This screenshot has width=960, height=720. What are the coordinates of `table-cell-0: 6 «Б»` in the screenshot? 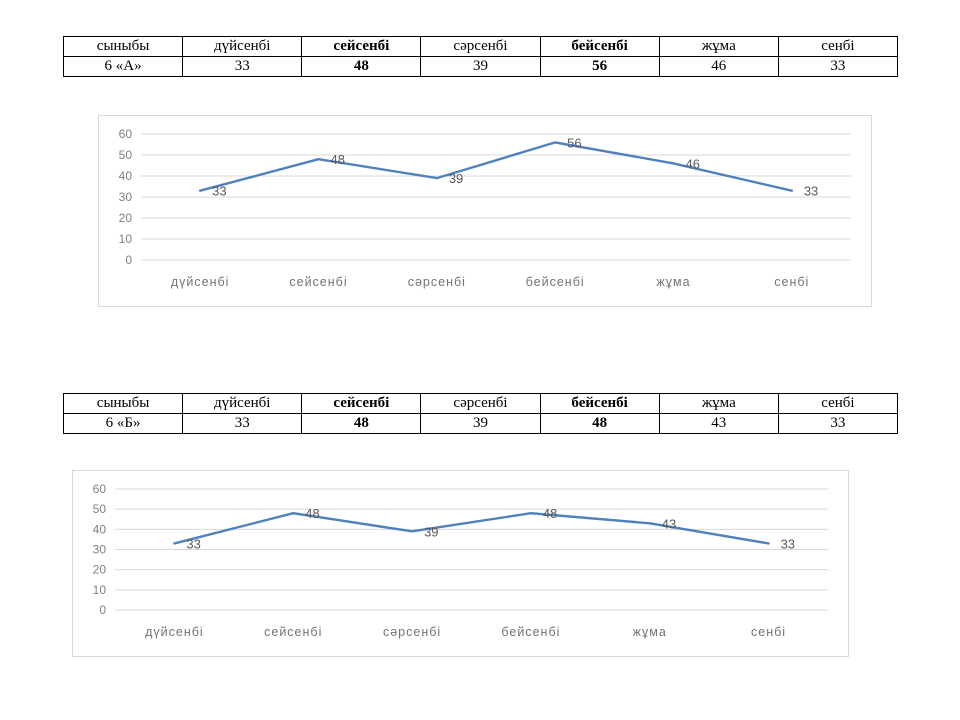 It's located at (123, 423).